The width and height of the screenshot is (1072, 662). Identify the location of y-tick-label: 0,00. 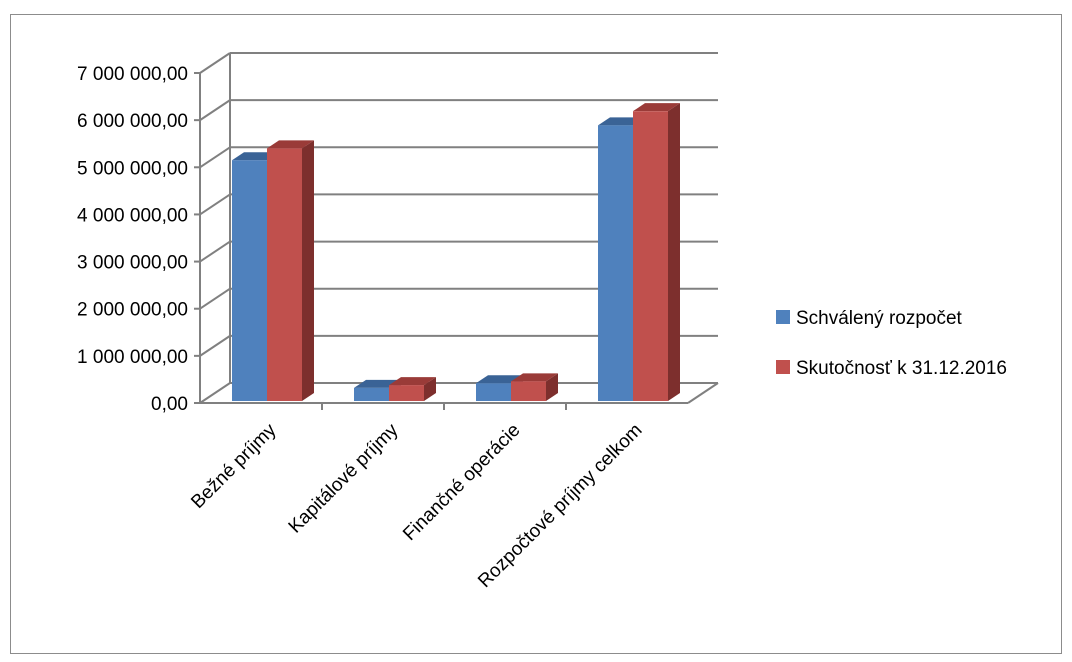
(169, 404).